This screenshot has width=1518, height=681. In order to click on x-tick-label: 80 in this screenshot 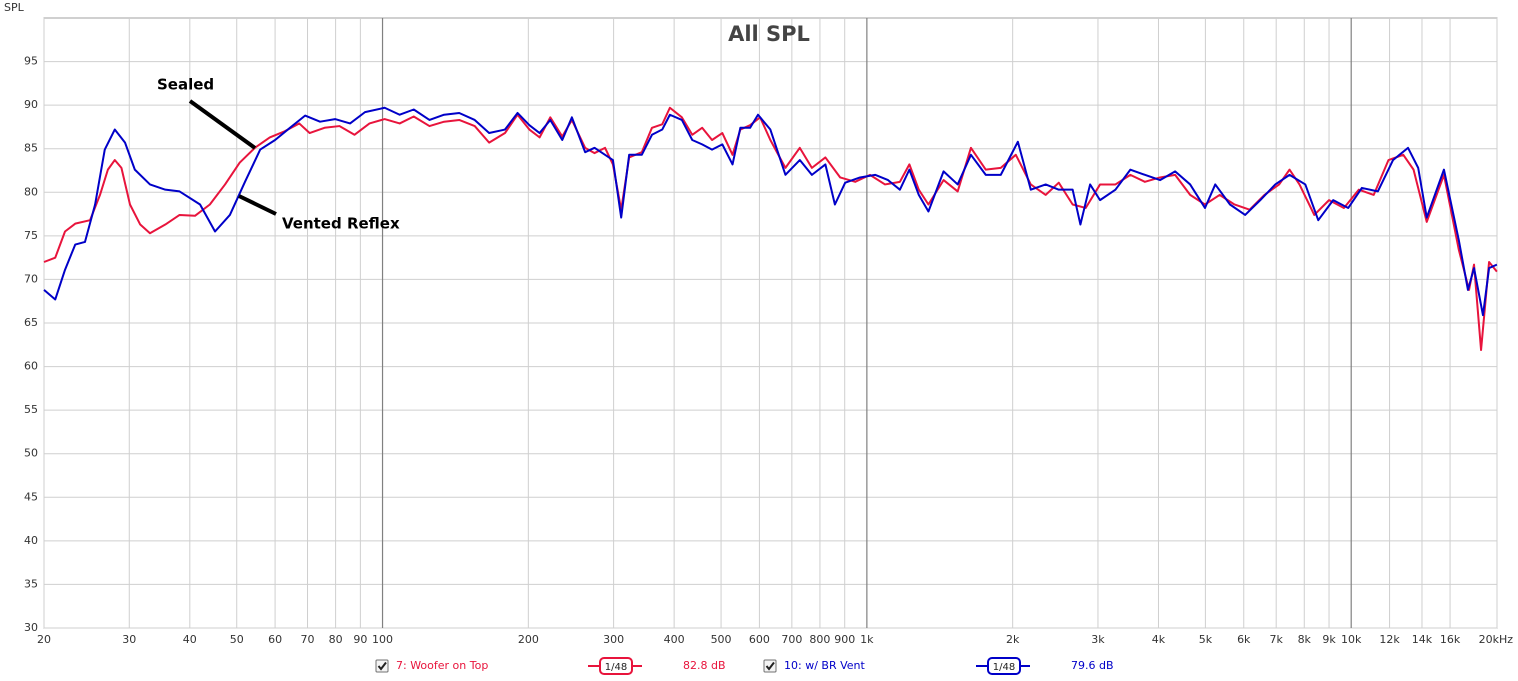, I will do `click(336, 639)`.